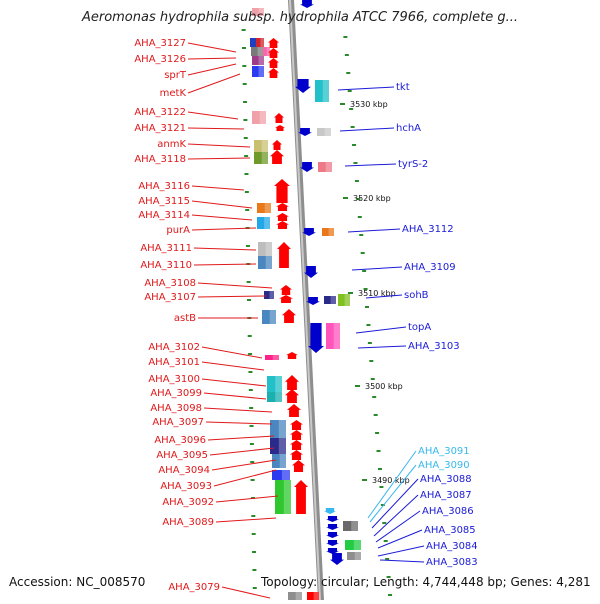  I want to click on gene-label-left: AHA_3079, so click(194, 587).